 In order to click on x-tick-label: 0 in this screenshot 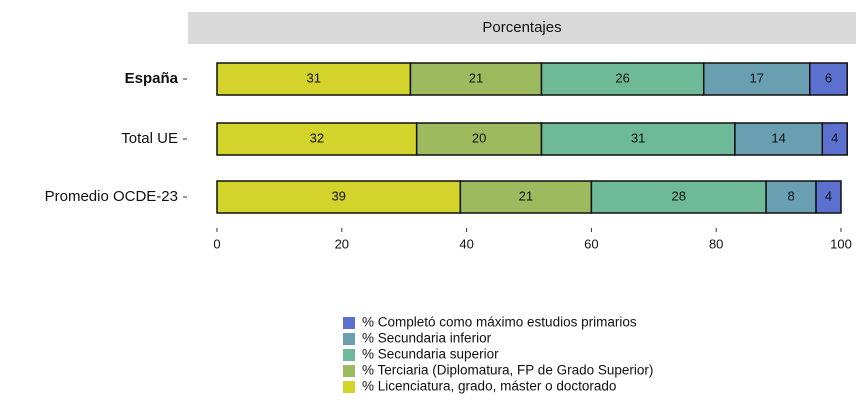, I will do `click(216, 243)`.